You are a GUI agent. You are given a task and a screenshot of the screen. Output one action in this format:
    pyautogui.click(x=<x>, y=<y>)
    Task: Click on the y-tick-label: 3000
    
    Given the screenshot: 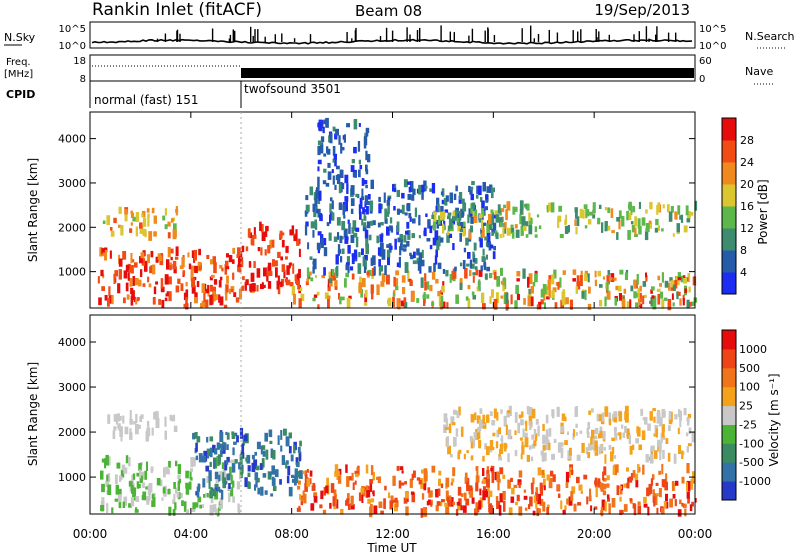 What is the action you would take?
    pyautogui.click(x=72, y=387)
    